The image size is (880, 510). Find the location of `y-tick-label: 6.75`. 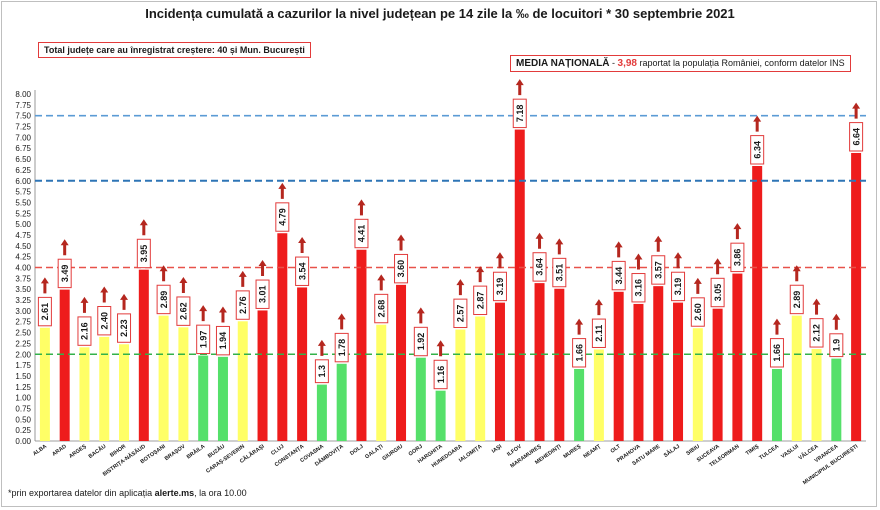

y-tick-label: 6.75 is located at coordinates (23, 148).